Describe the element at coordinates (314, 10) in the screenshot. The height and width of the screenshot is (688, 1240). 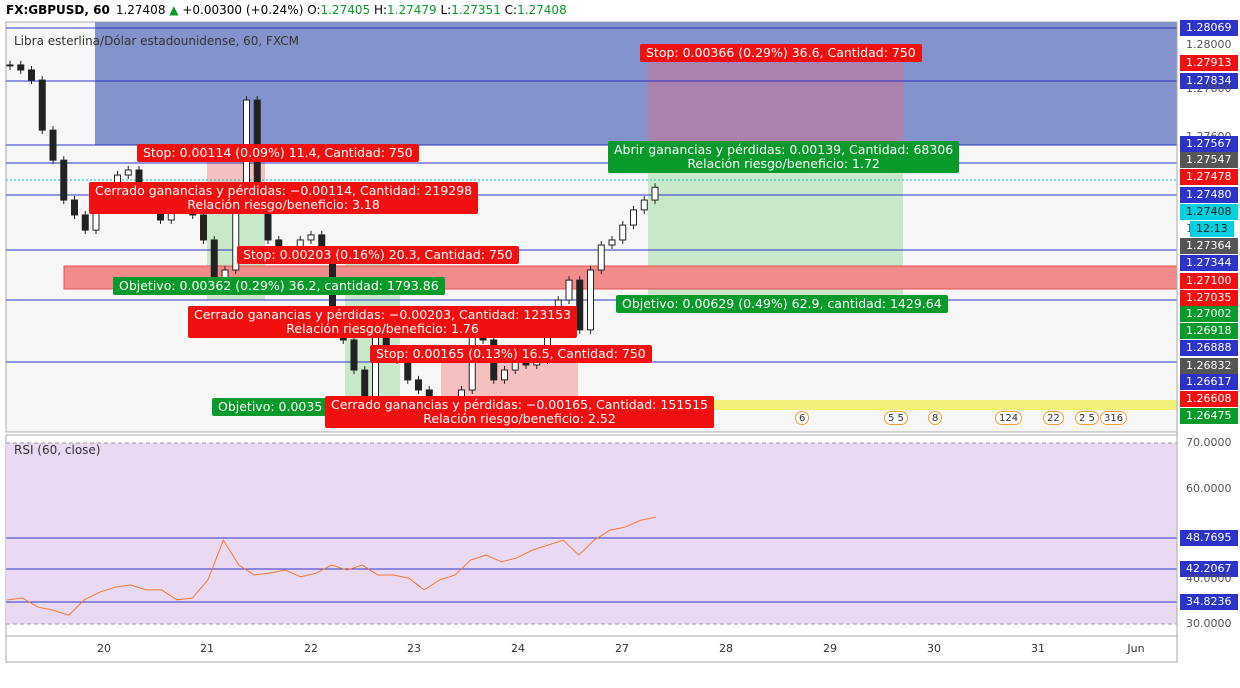
I see `ohlc-label: O:` at that location.